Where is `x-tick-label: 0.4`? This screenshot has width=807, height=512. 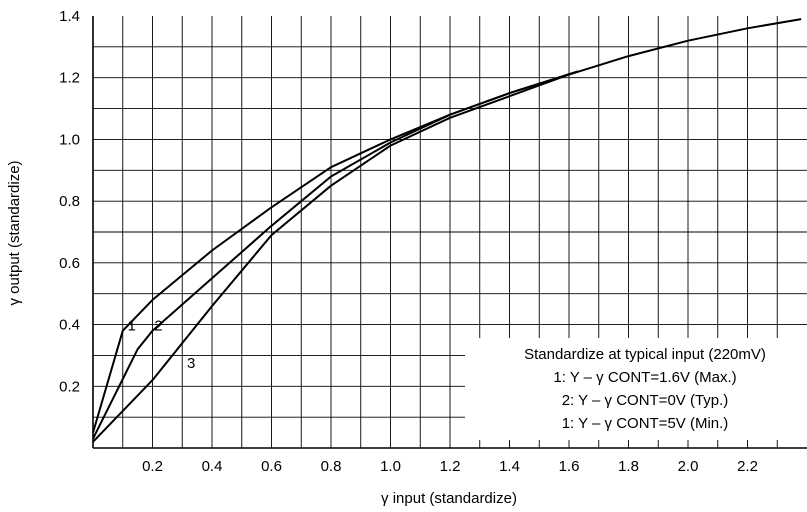
x-tick-label: 0.4 is located at coordinates (212, 466).